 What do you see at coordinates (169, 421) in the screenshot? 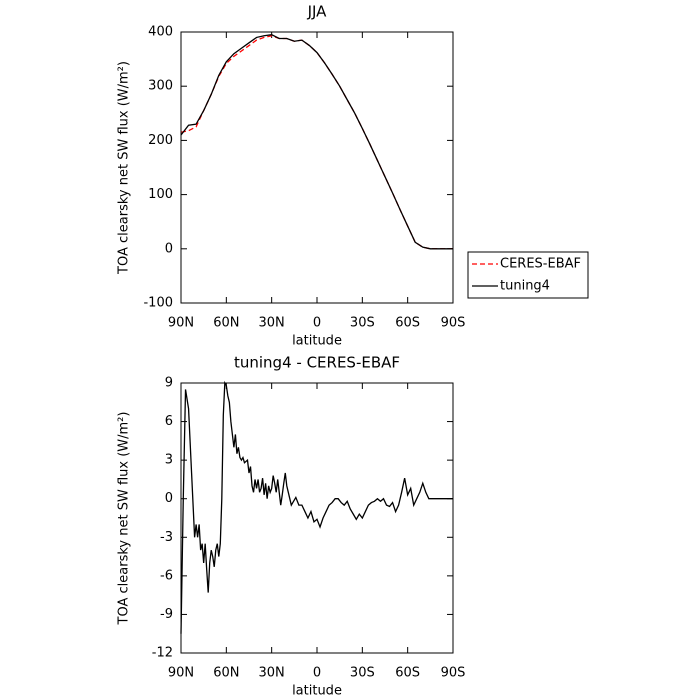
I see `y-tick-label: 6` at bounding box center [169, 421].